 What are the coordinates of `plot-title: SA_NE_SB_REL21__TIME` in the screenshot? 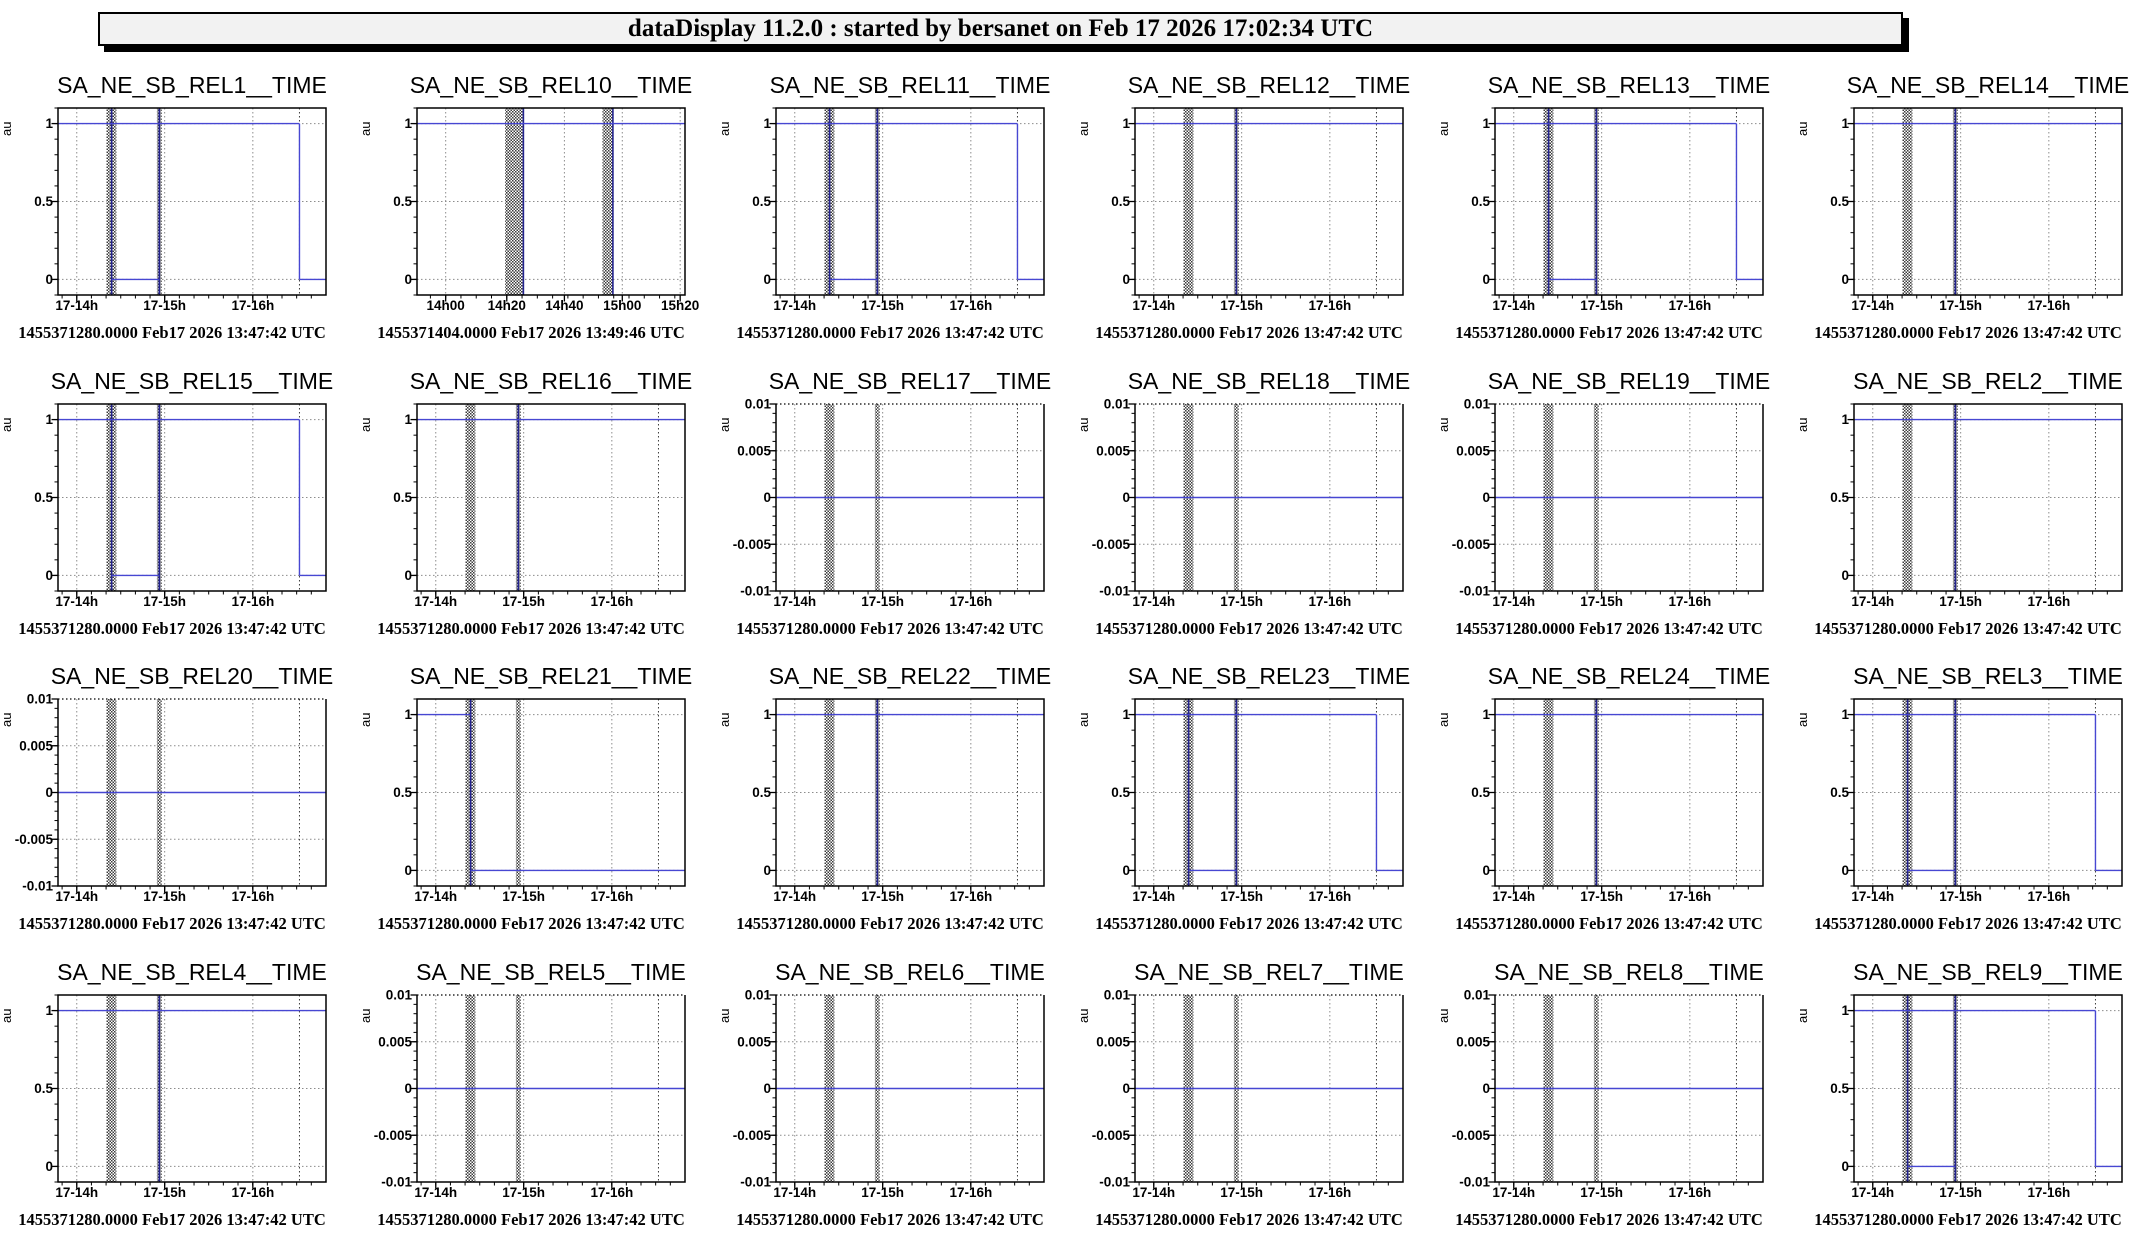 It's located at (551, 676).